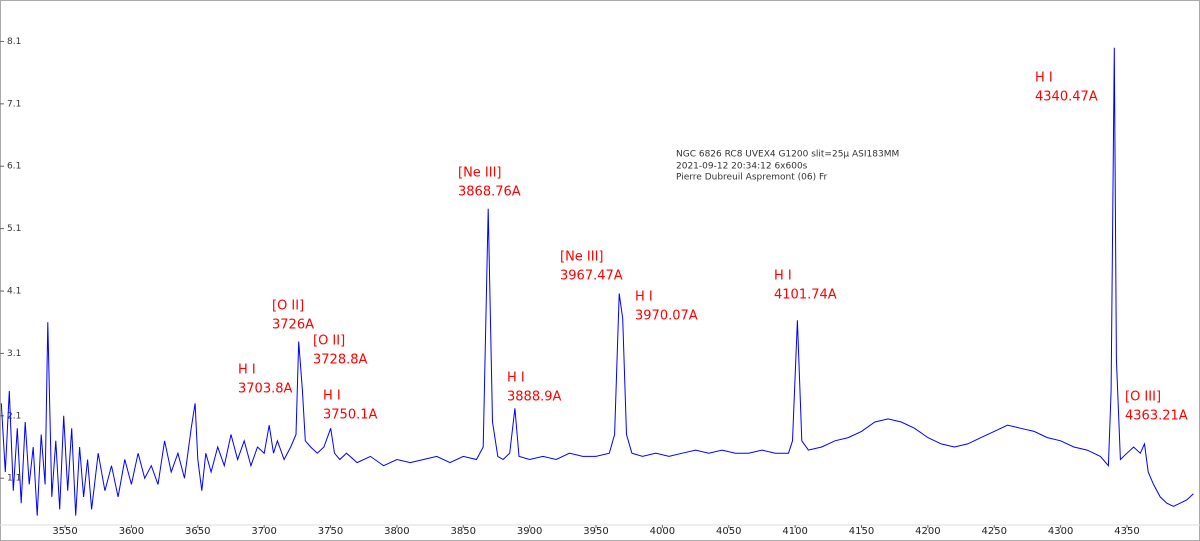 The width and height of the screenshot is (1200, 541). Describe the element at coordinates (131, 531) in the screenshot. I see `x-tick-label: 3600` at that location.